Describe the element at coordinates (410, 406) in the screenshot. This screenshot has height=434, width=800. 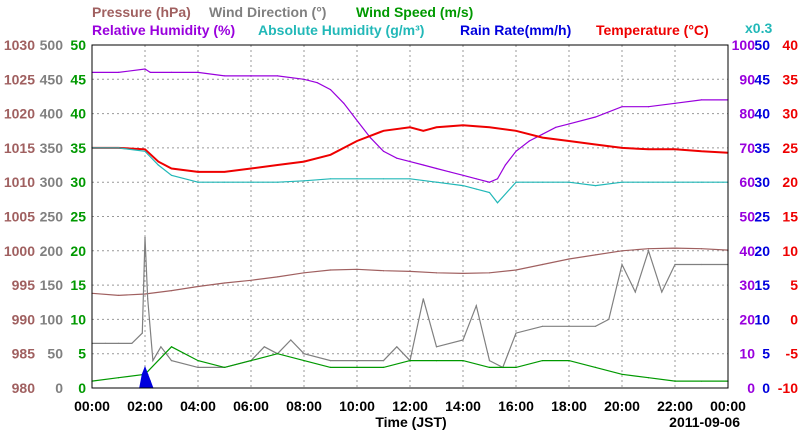
I see `x-tick-label: 12:00` at that location.